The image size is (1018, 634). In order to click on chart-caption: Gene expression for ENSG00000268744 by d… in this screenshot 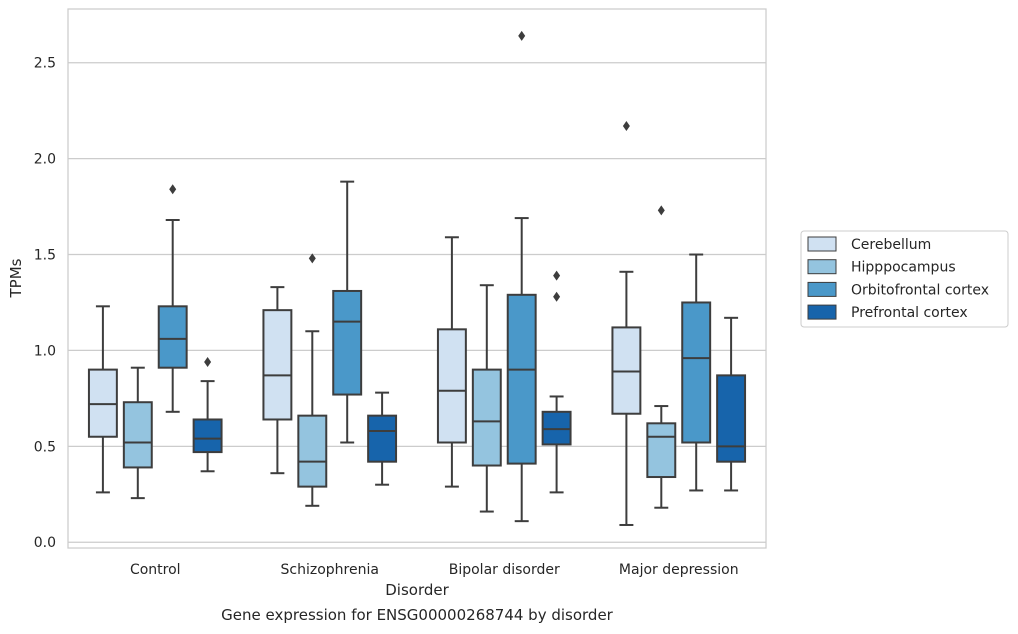, I will do `click(417, 615)`.